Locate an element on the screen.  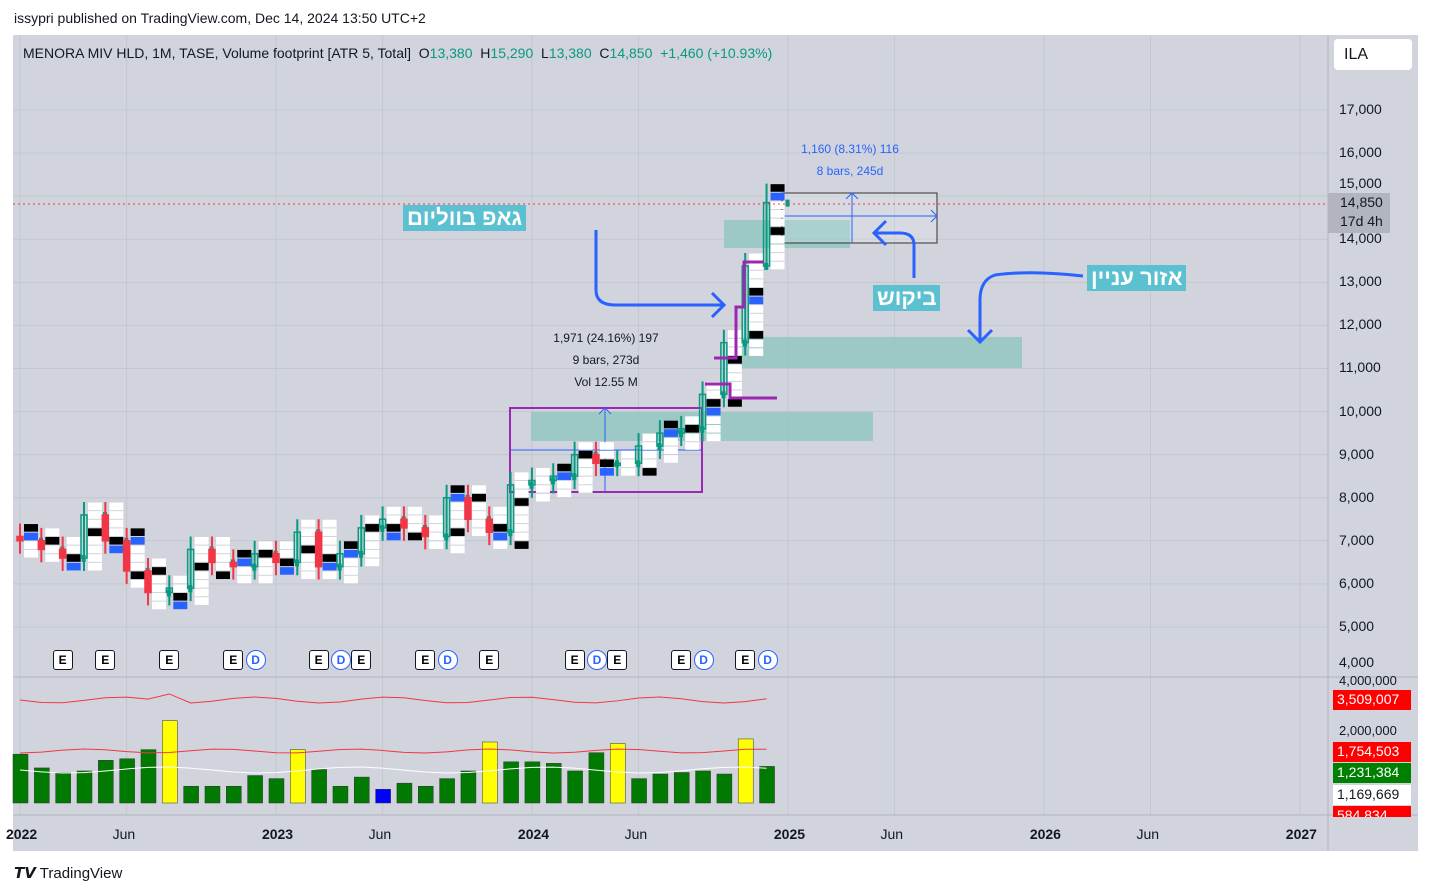
arrow-demand is located at coordinates (893, 248).